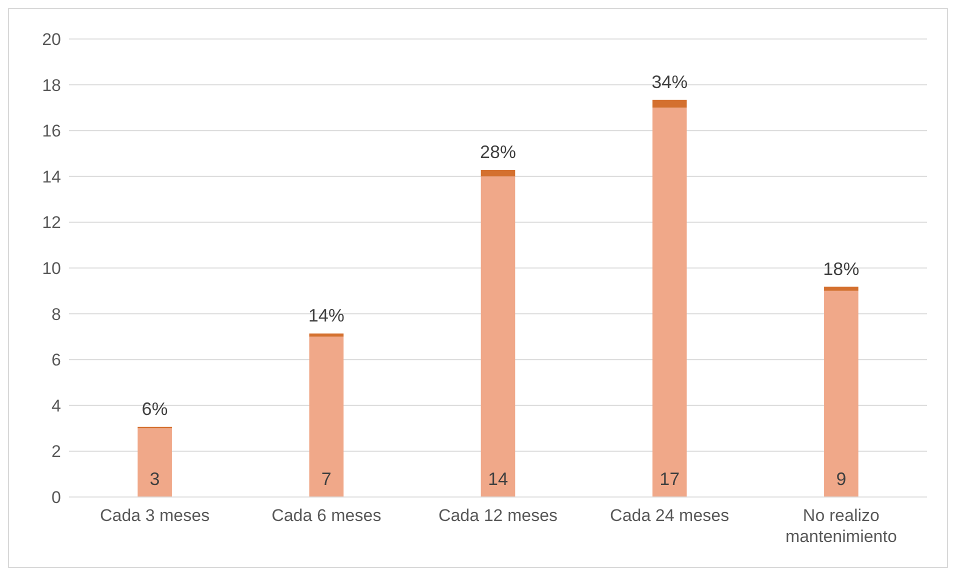 The height and width of the screenshot is (577, 956). I want to click on data-label: 9, so click(841, 479).